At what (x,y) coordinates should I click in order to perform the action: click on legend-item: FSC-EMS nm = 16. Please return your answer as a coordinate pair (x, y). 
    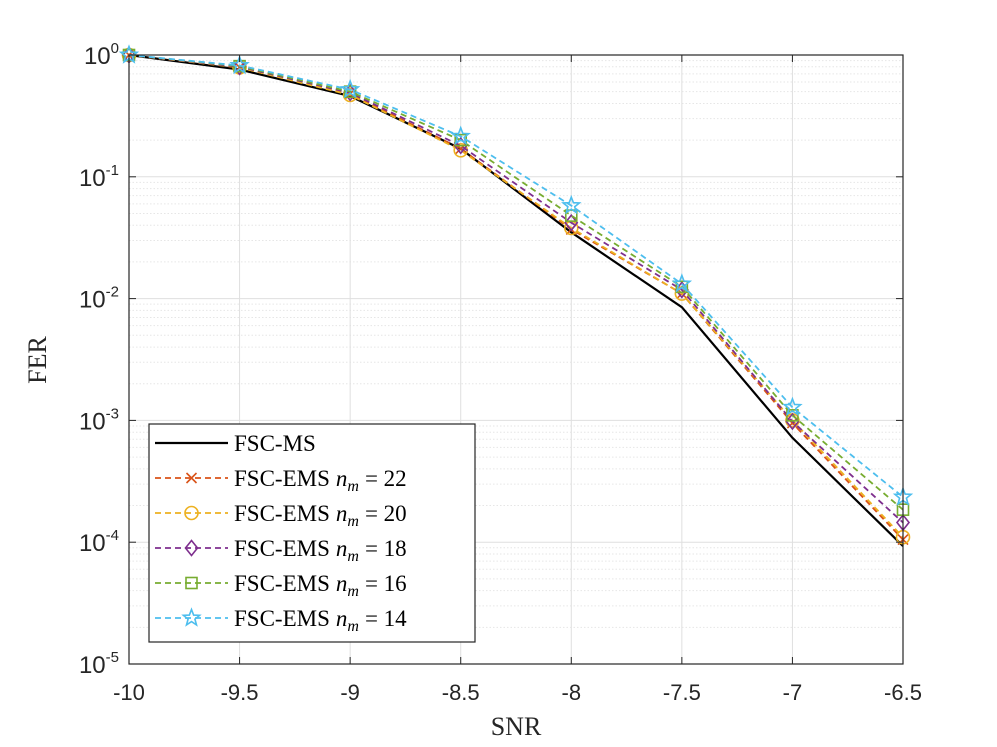
    Looking at the image, I should click on (281, 585).